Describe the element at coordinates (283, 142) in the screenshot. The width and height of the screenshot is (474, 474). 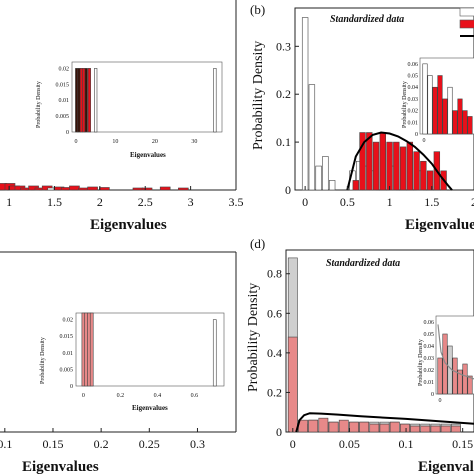
I see `panel-b-y-tick-label: 0.1` at that location.